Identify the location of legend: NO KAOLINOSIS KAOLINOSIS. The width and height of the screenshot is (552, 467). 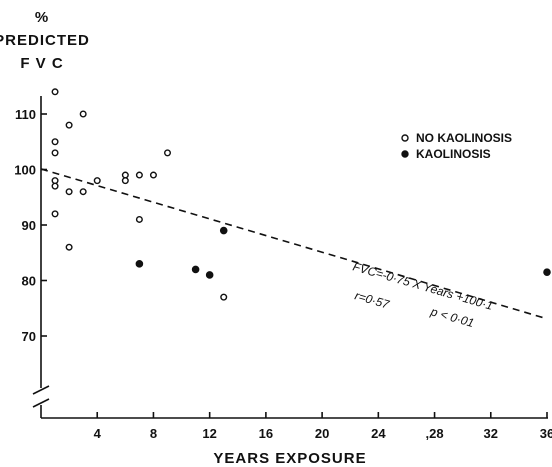
(456, 146).